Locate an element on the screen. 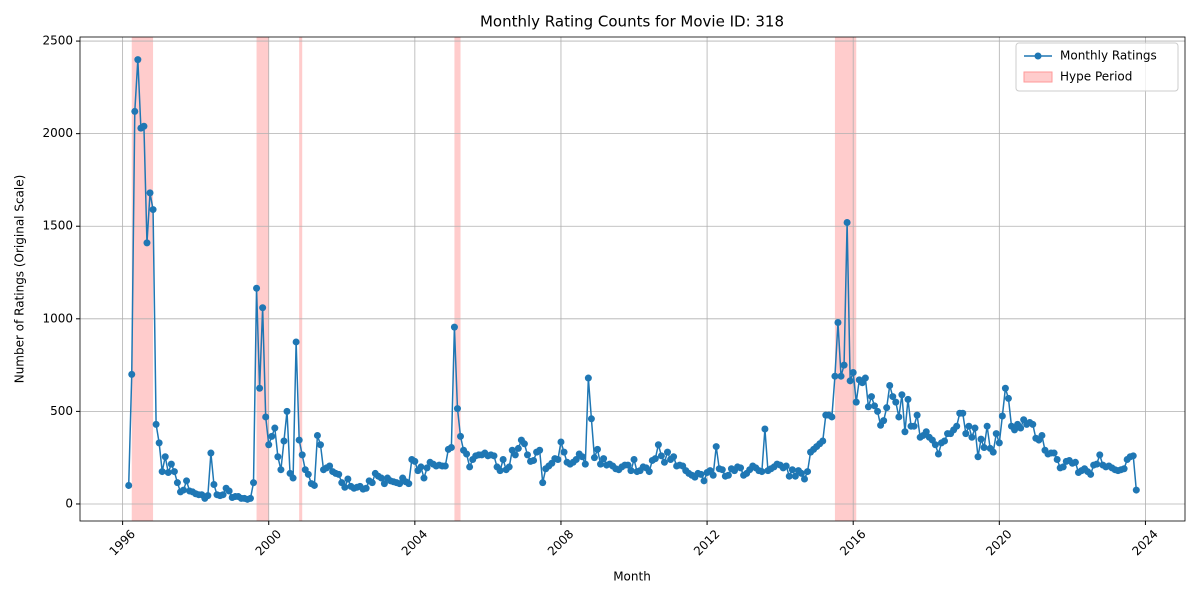  y-tick-label: 2500 is located at coordinates (57, 41).